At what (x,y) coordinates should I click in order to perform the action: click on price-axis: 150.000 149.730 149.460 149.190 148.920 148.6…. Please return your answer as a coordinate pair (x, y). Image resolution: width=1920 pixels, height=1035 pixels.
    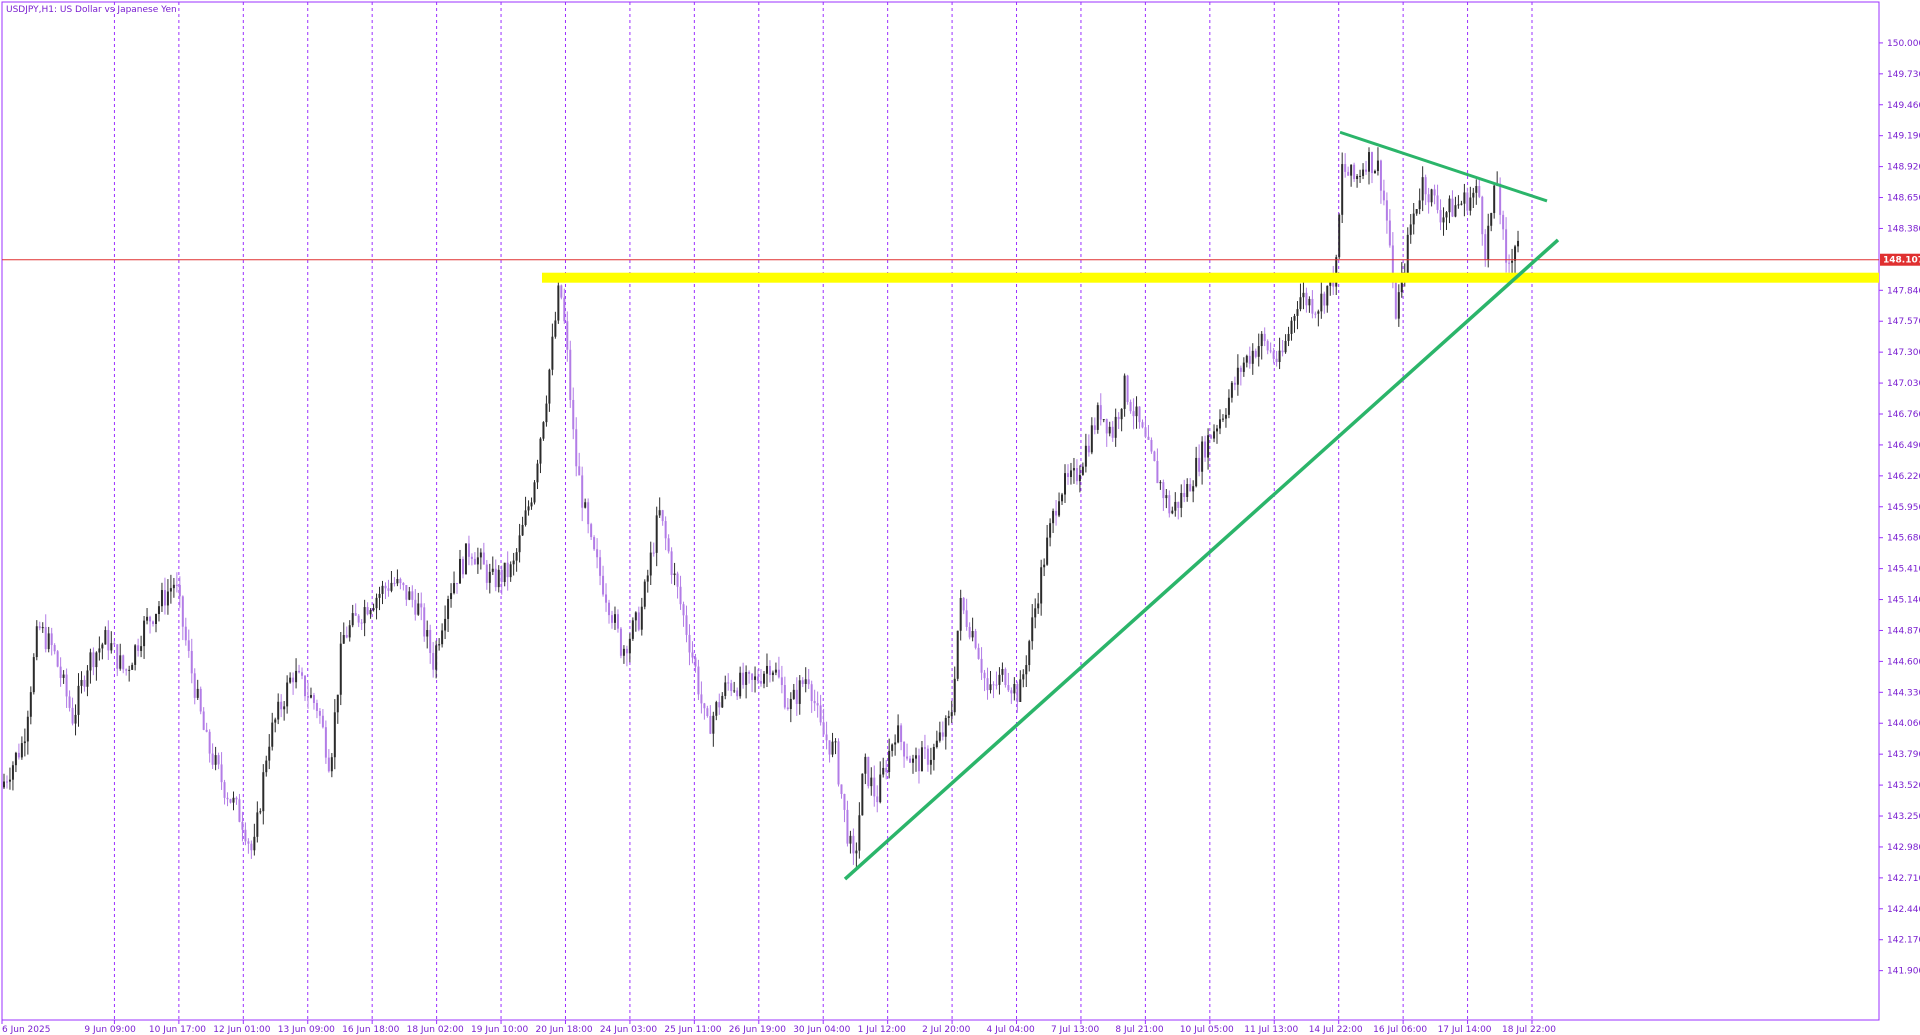
    Looking at the image, I should click on (1899, 508).